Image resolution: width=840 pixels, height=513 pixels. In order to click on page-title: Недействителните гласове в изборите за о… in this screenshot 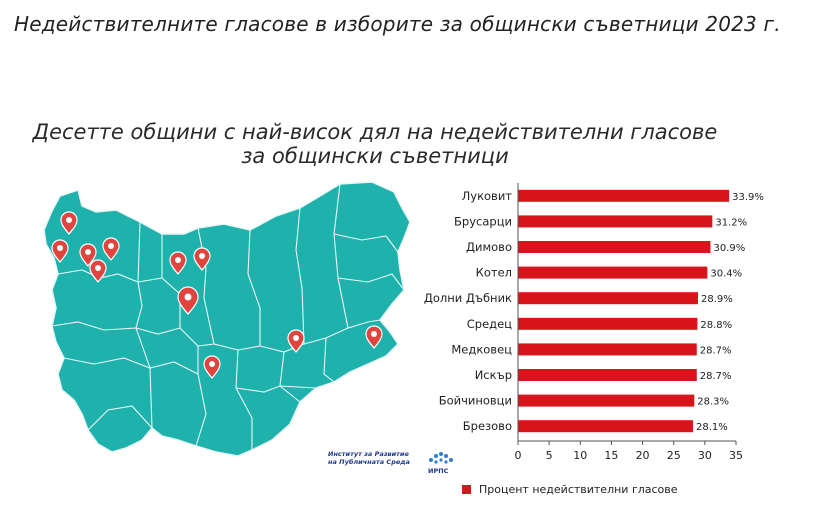, I will do `click(397, 24)`.